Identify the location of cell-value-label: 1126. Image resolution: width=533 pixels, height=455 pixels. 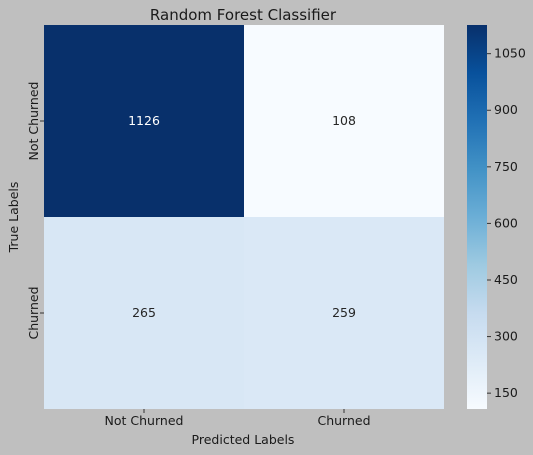
(144, 120).